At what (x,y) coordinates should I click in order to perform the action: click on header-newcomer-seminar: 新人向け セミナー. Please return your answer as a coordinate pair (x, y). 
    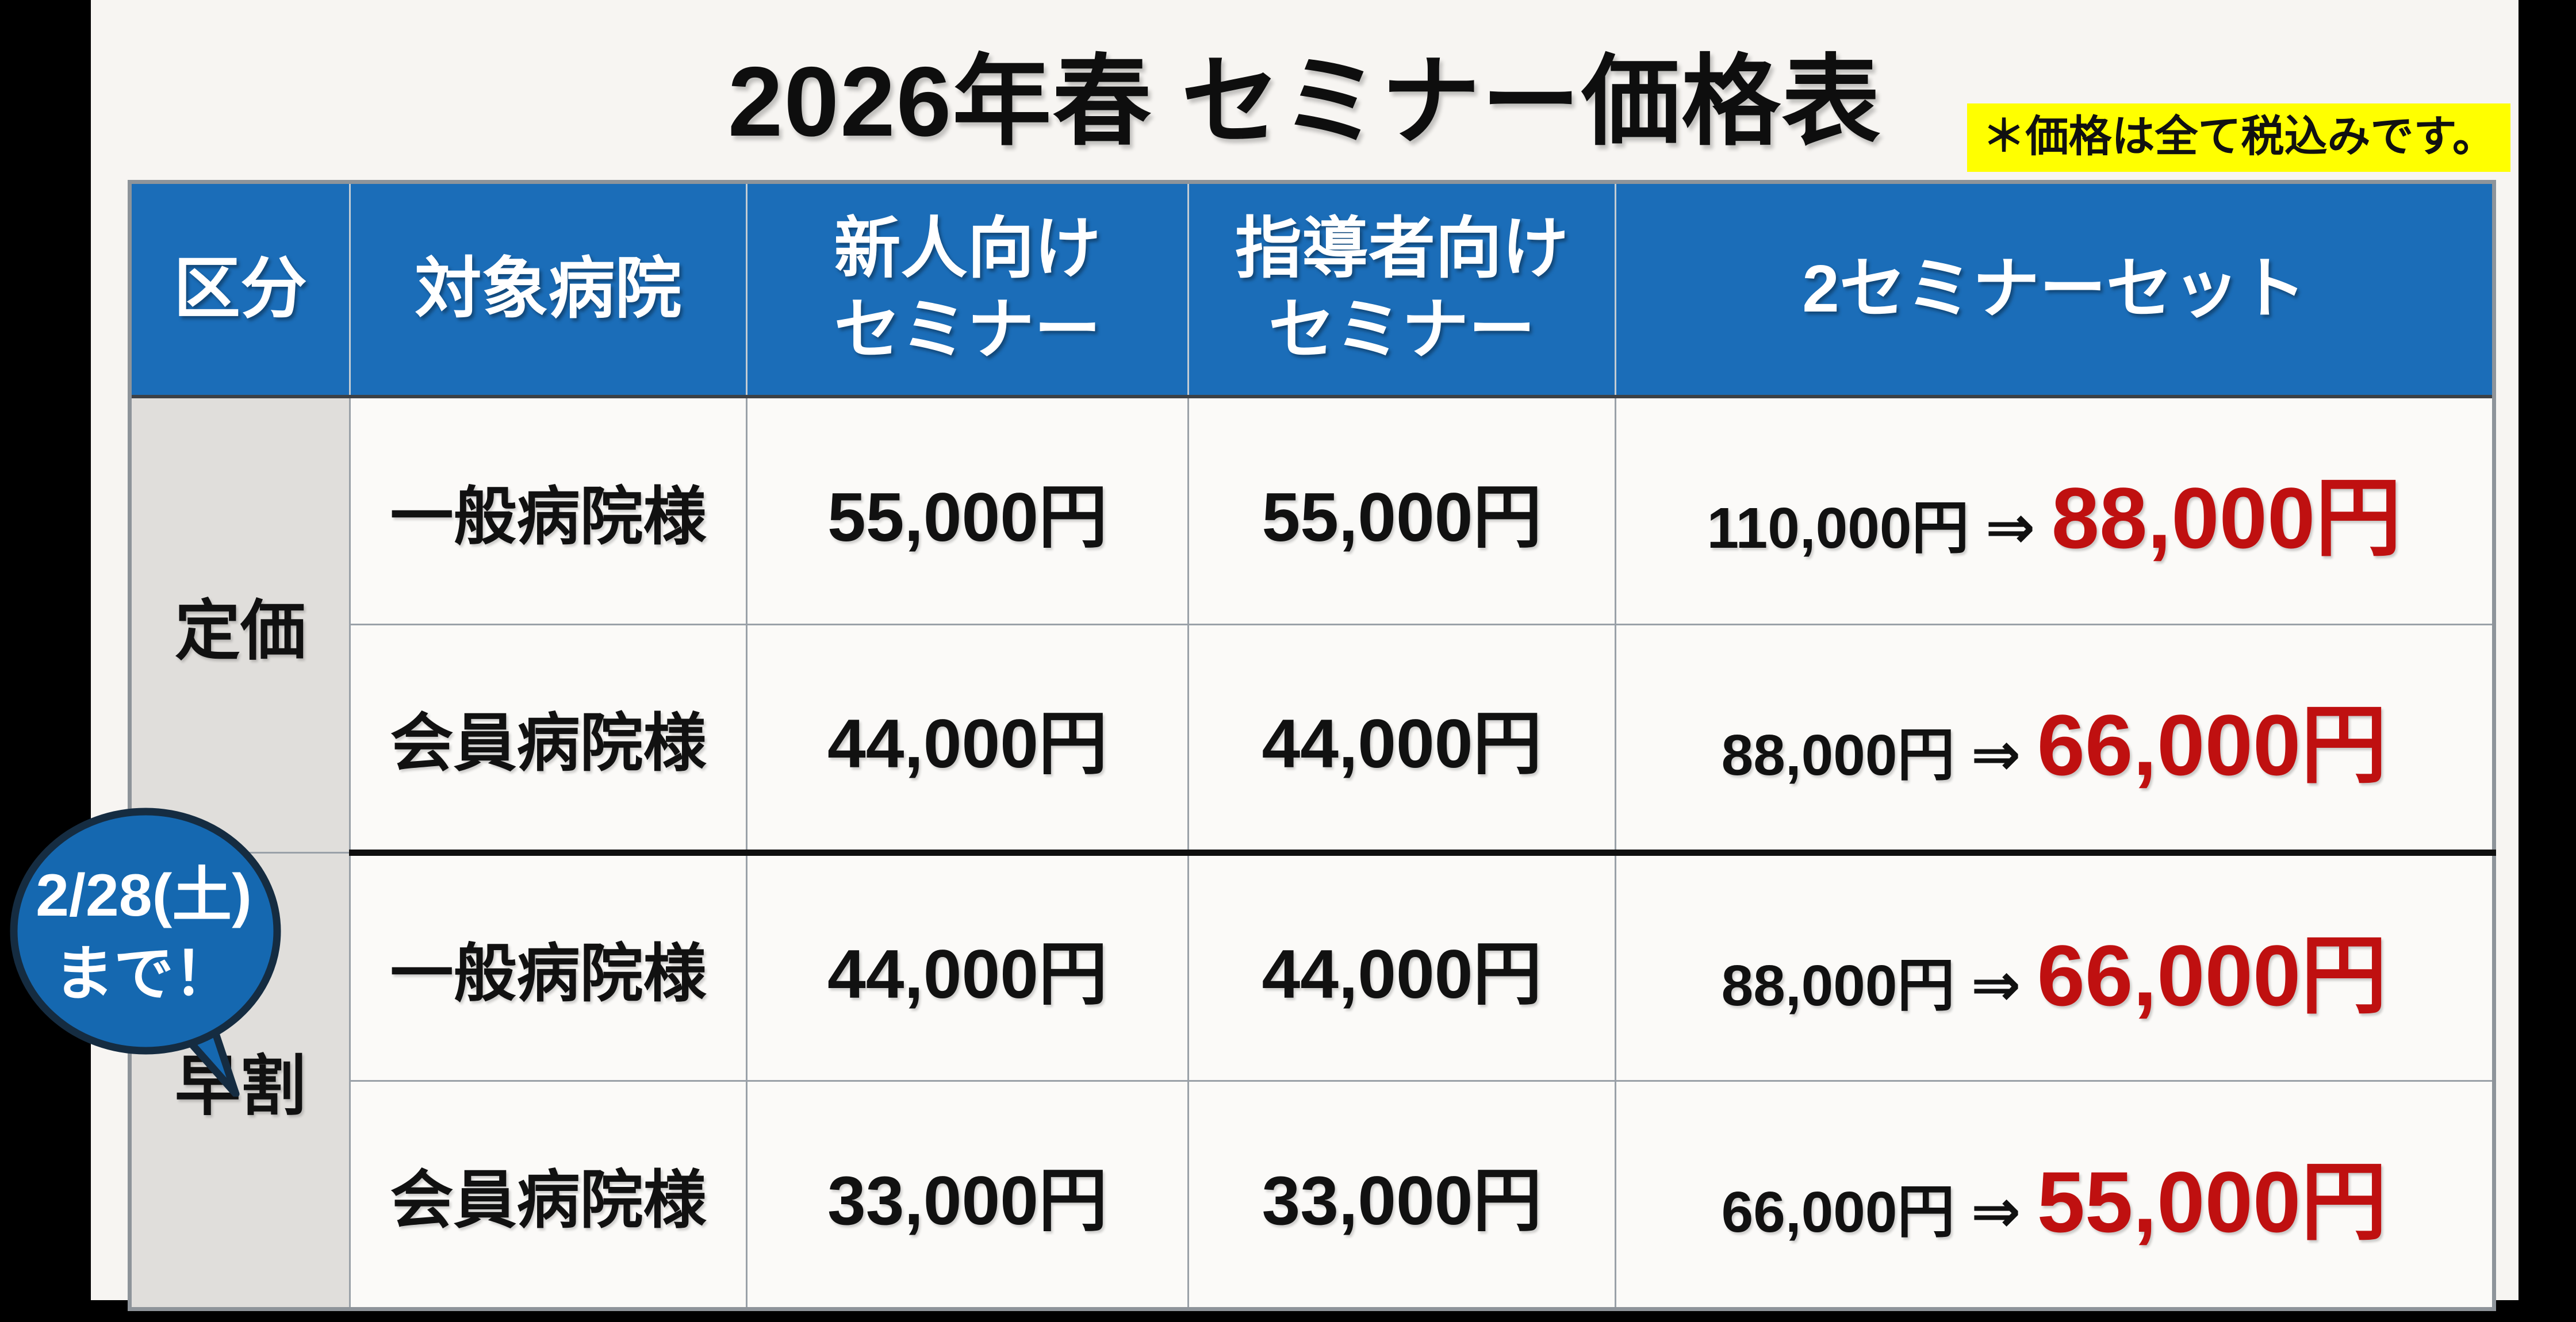
    Looking at the image, I should click on (967, 289).